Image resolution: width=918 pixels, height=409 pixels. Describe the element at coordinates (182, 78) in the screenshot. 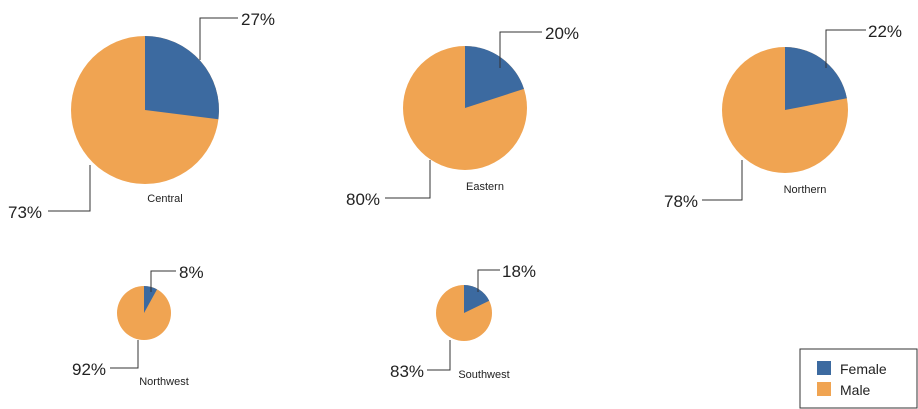

I see `slice-female-central` at that location.